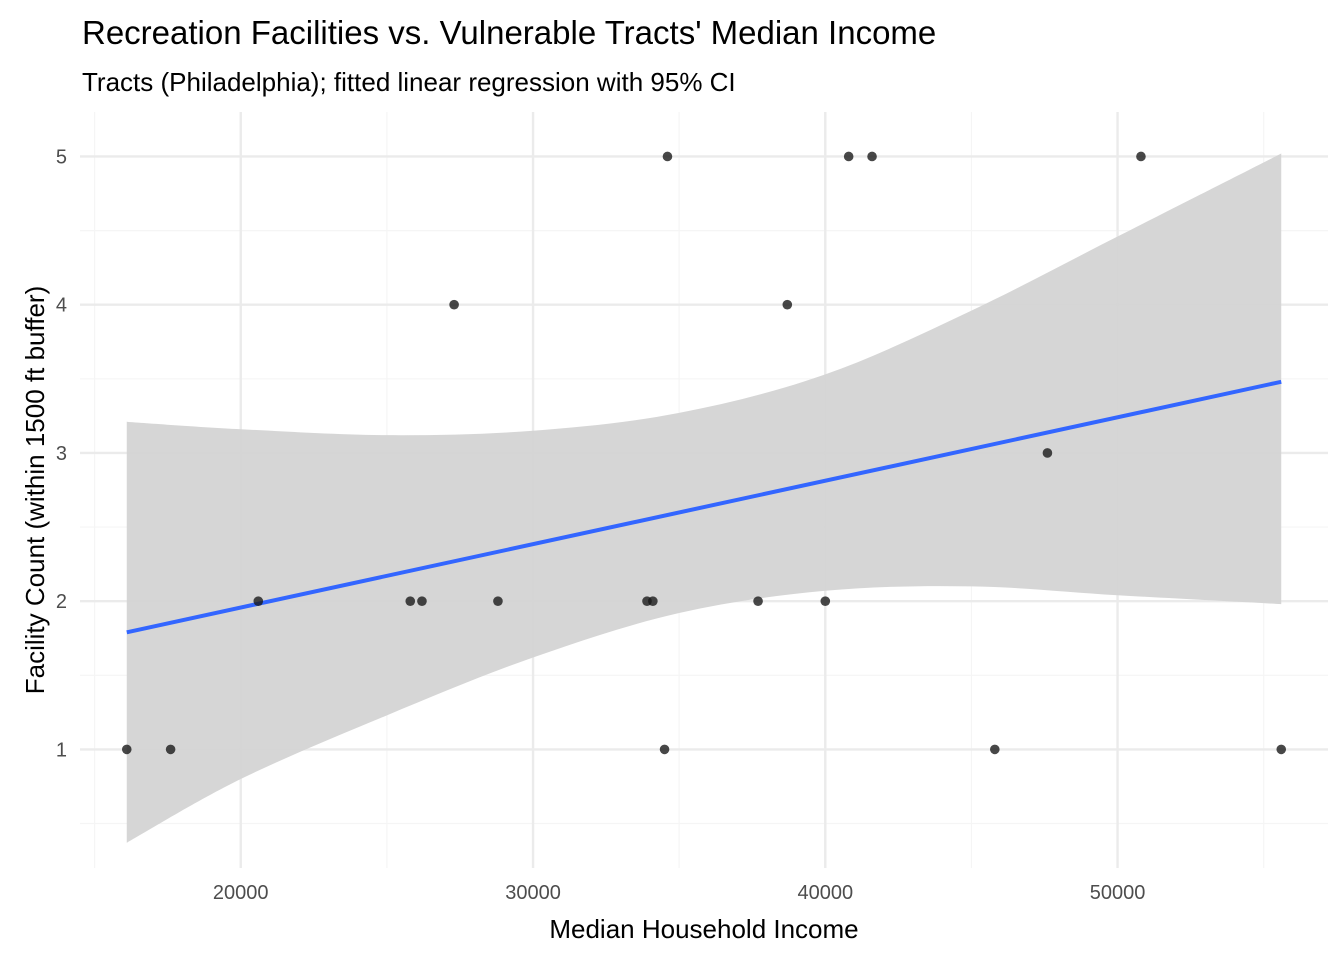 Image resolution: width=1344 pixels, height=960 pixels. I want to click on y-tick-label: 1, so click(61, 750).